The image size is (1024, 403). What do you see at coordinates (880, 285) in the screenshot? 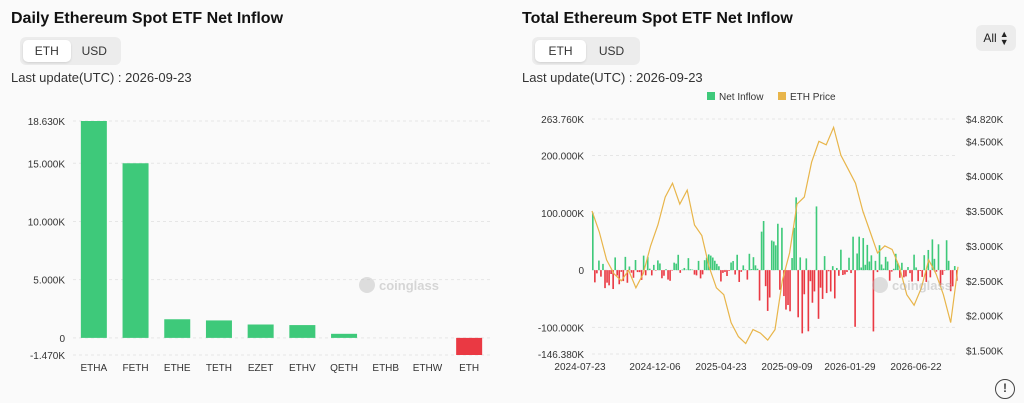
I see `coinglass-logo-icon` at bounding box center [880, 285].